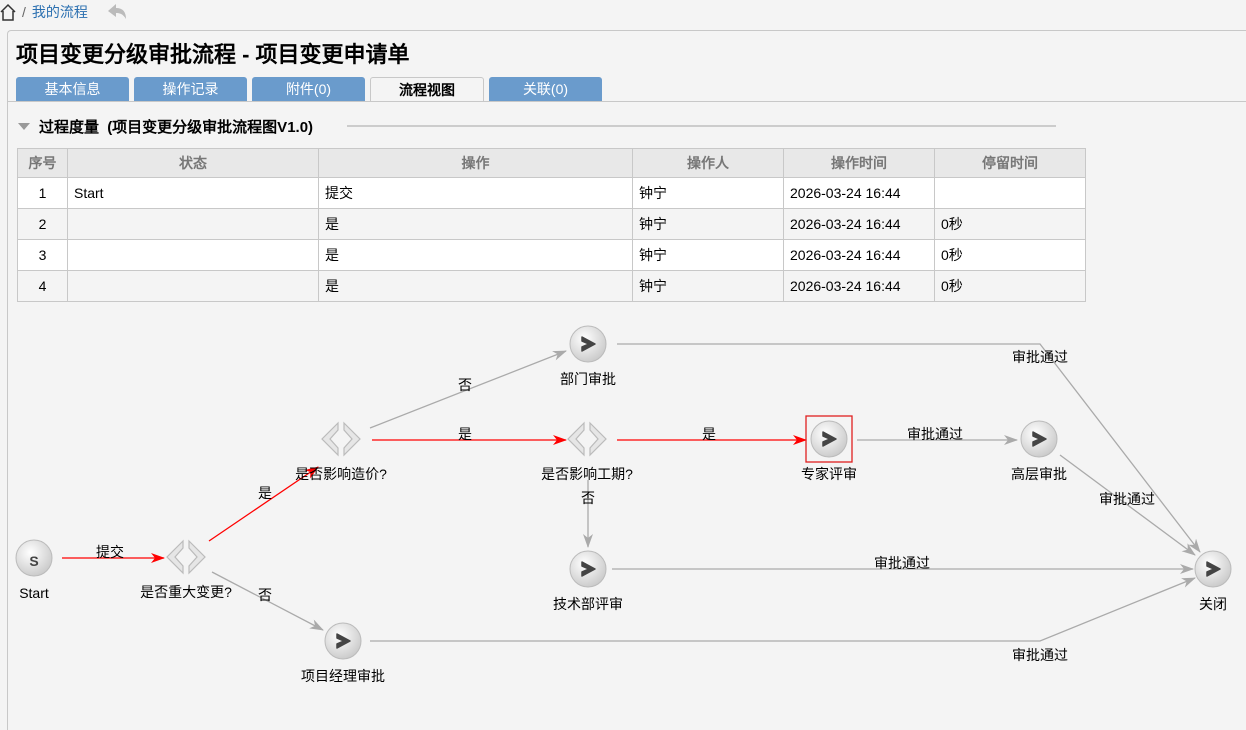  What do you see at coordinates (783, 609) in the screenshot?
I see `edge-pm-pass` at bounding box center [783, 609].